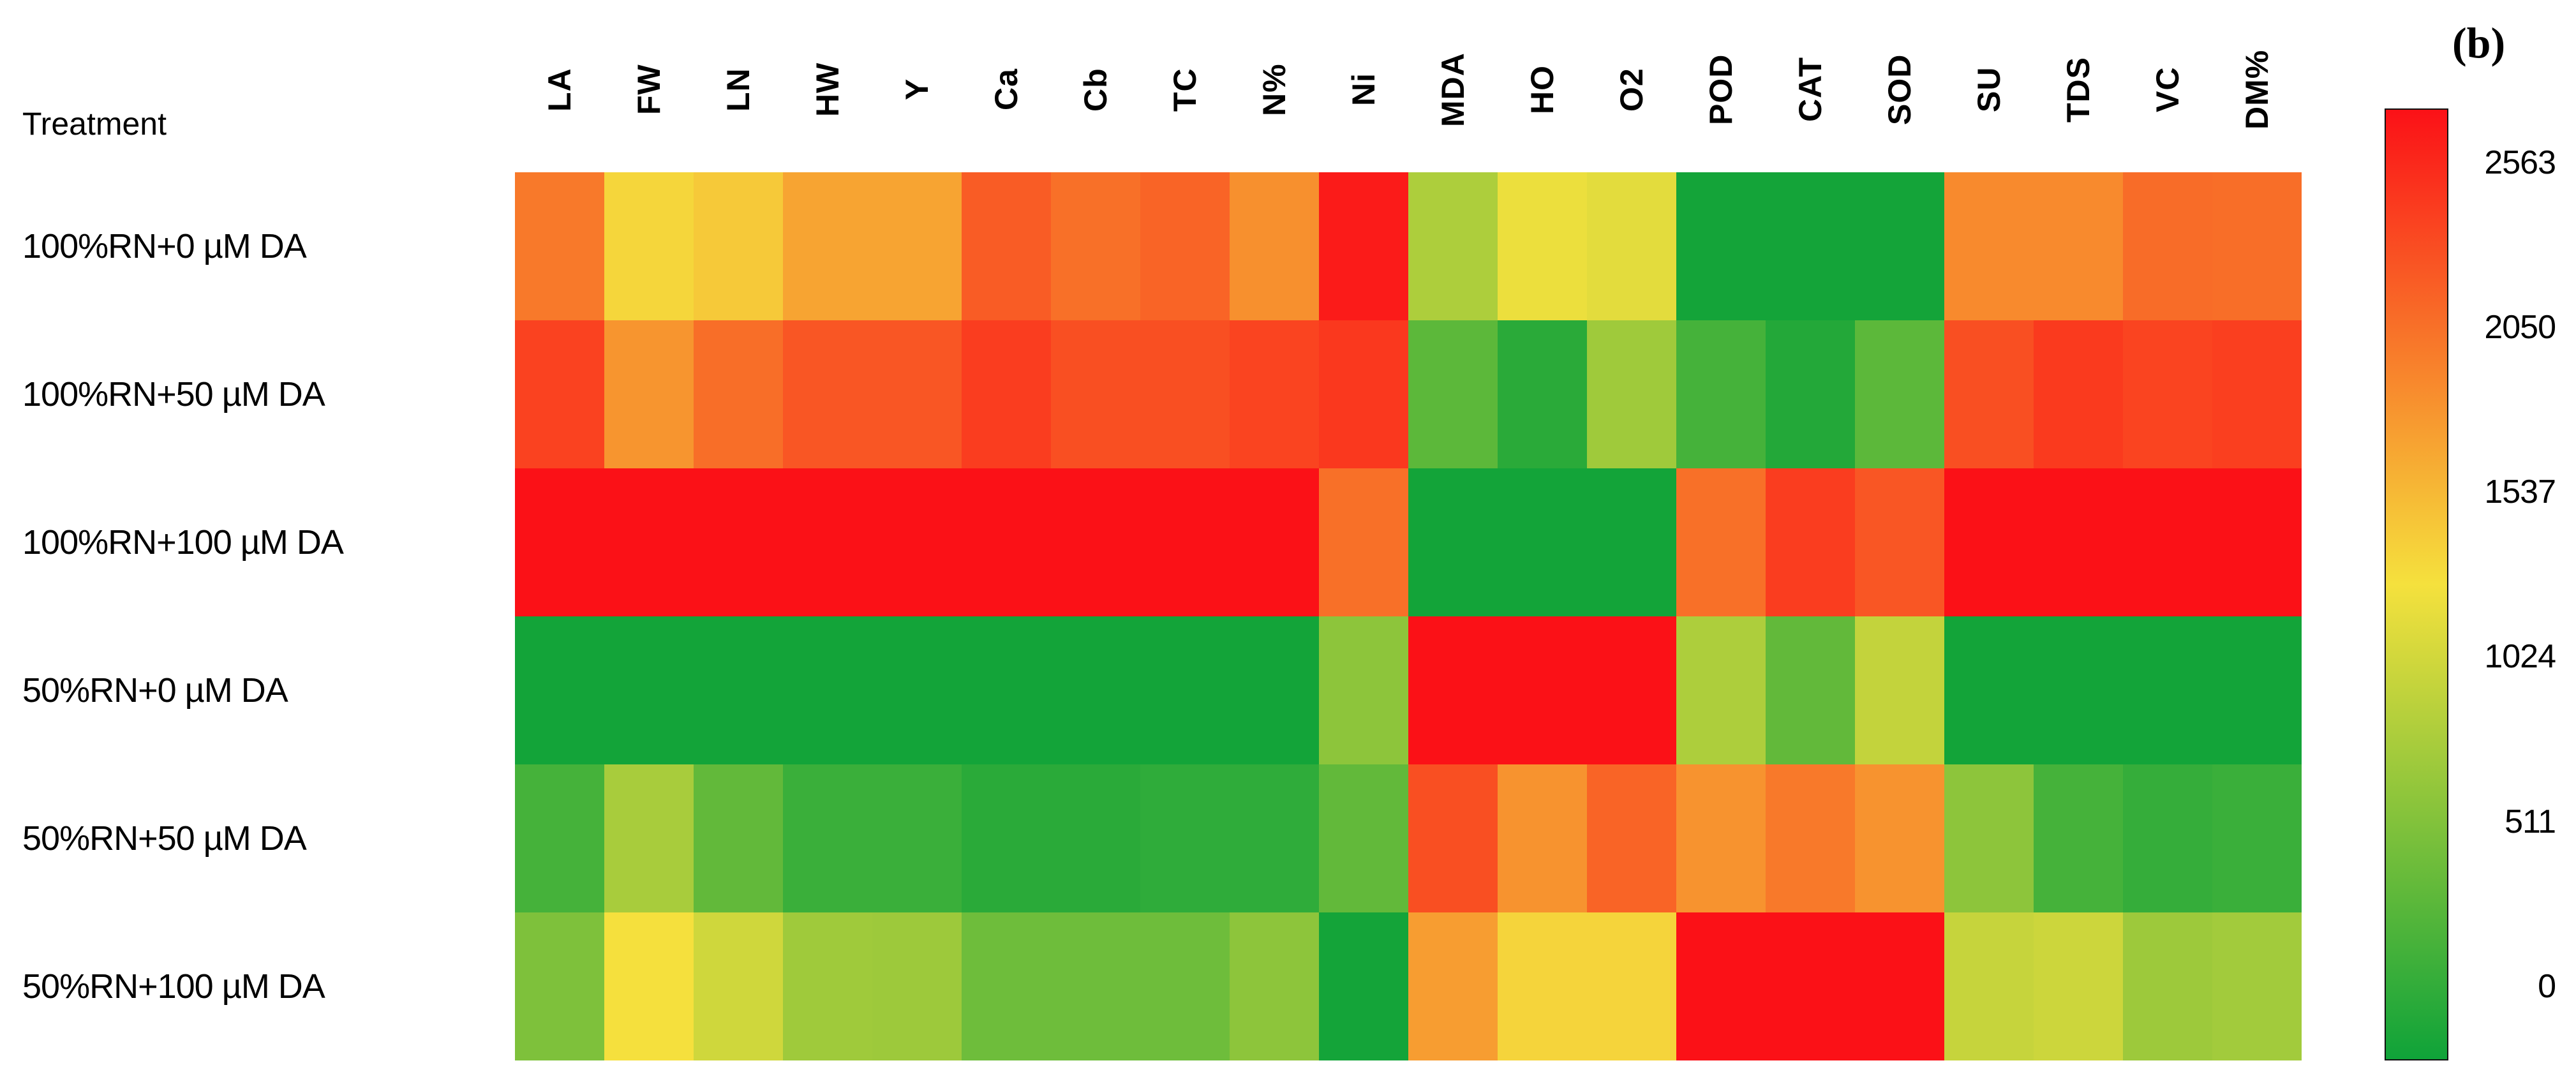 The height and width of the screenshot is (1086, 2576). I want to click on treatment-header: Treatment, so click(94, 124).